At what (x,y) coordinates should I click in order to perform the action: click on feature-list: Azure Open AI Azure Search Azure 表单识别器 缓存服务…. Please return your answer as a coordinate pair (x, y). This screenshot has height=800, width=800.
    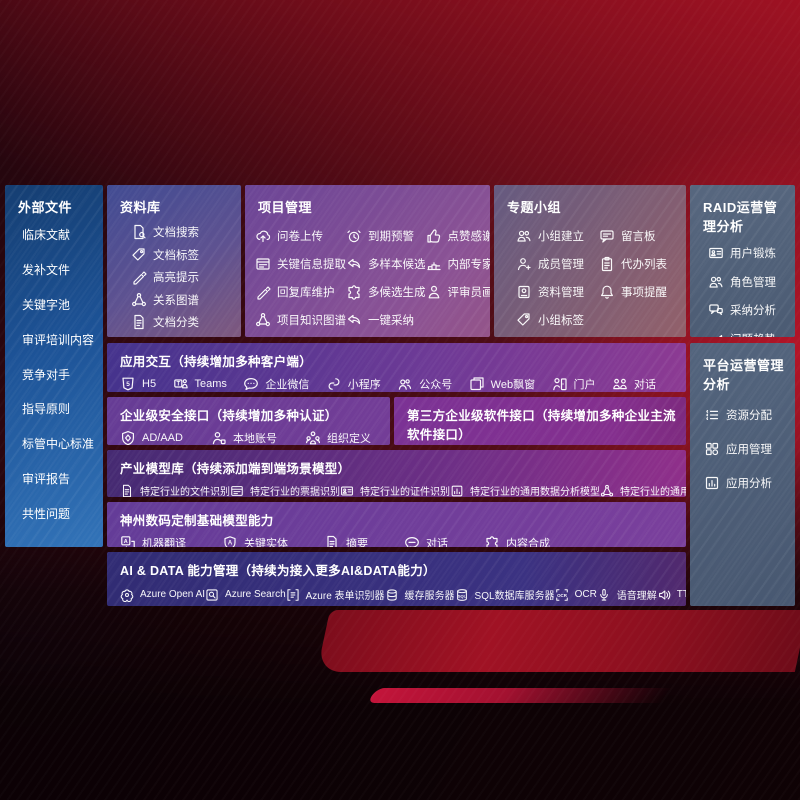
    Looking at the image, I should click on (396, 590).